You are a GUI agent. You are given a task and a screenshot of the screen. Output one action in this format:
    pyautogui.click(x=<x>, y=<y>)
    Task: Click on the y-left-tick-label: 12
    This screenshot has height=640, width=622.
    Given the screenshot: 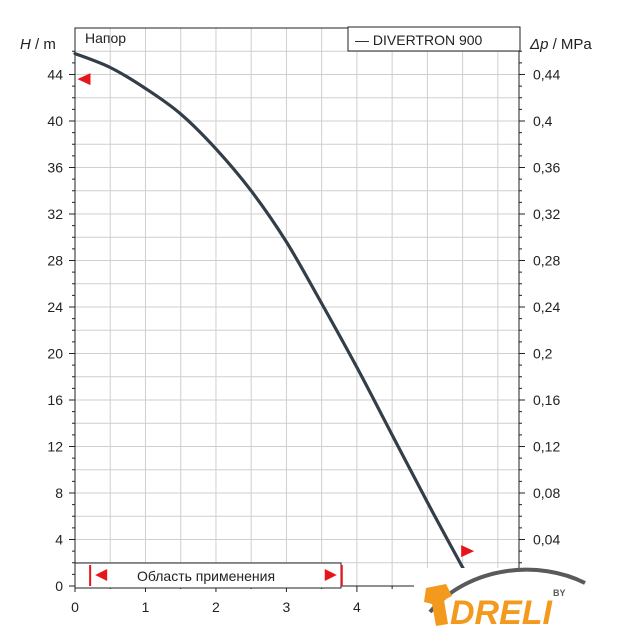 What is the action you would take?
    pyautogui.click(x=55, y=447)
    